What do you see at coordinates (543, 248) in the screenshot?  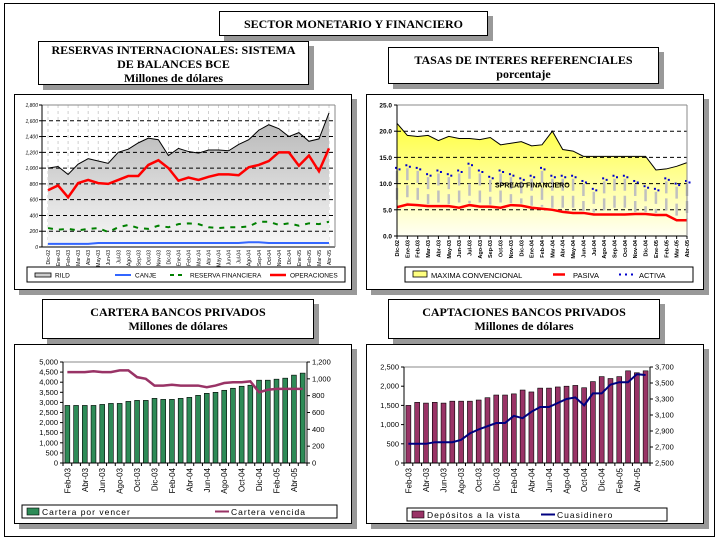 I see `x-tick-label: Feb-04` at bounding box center [543, 248].